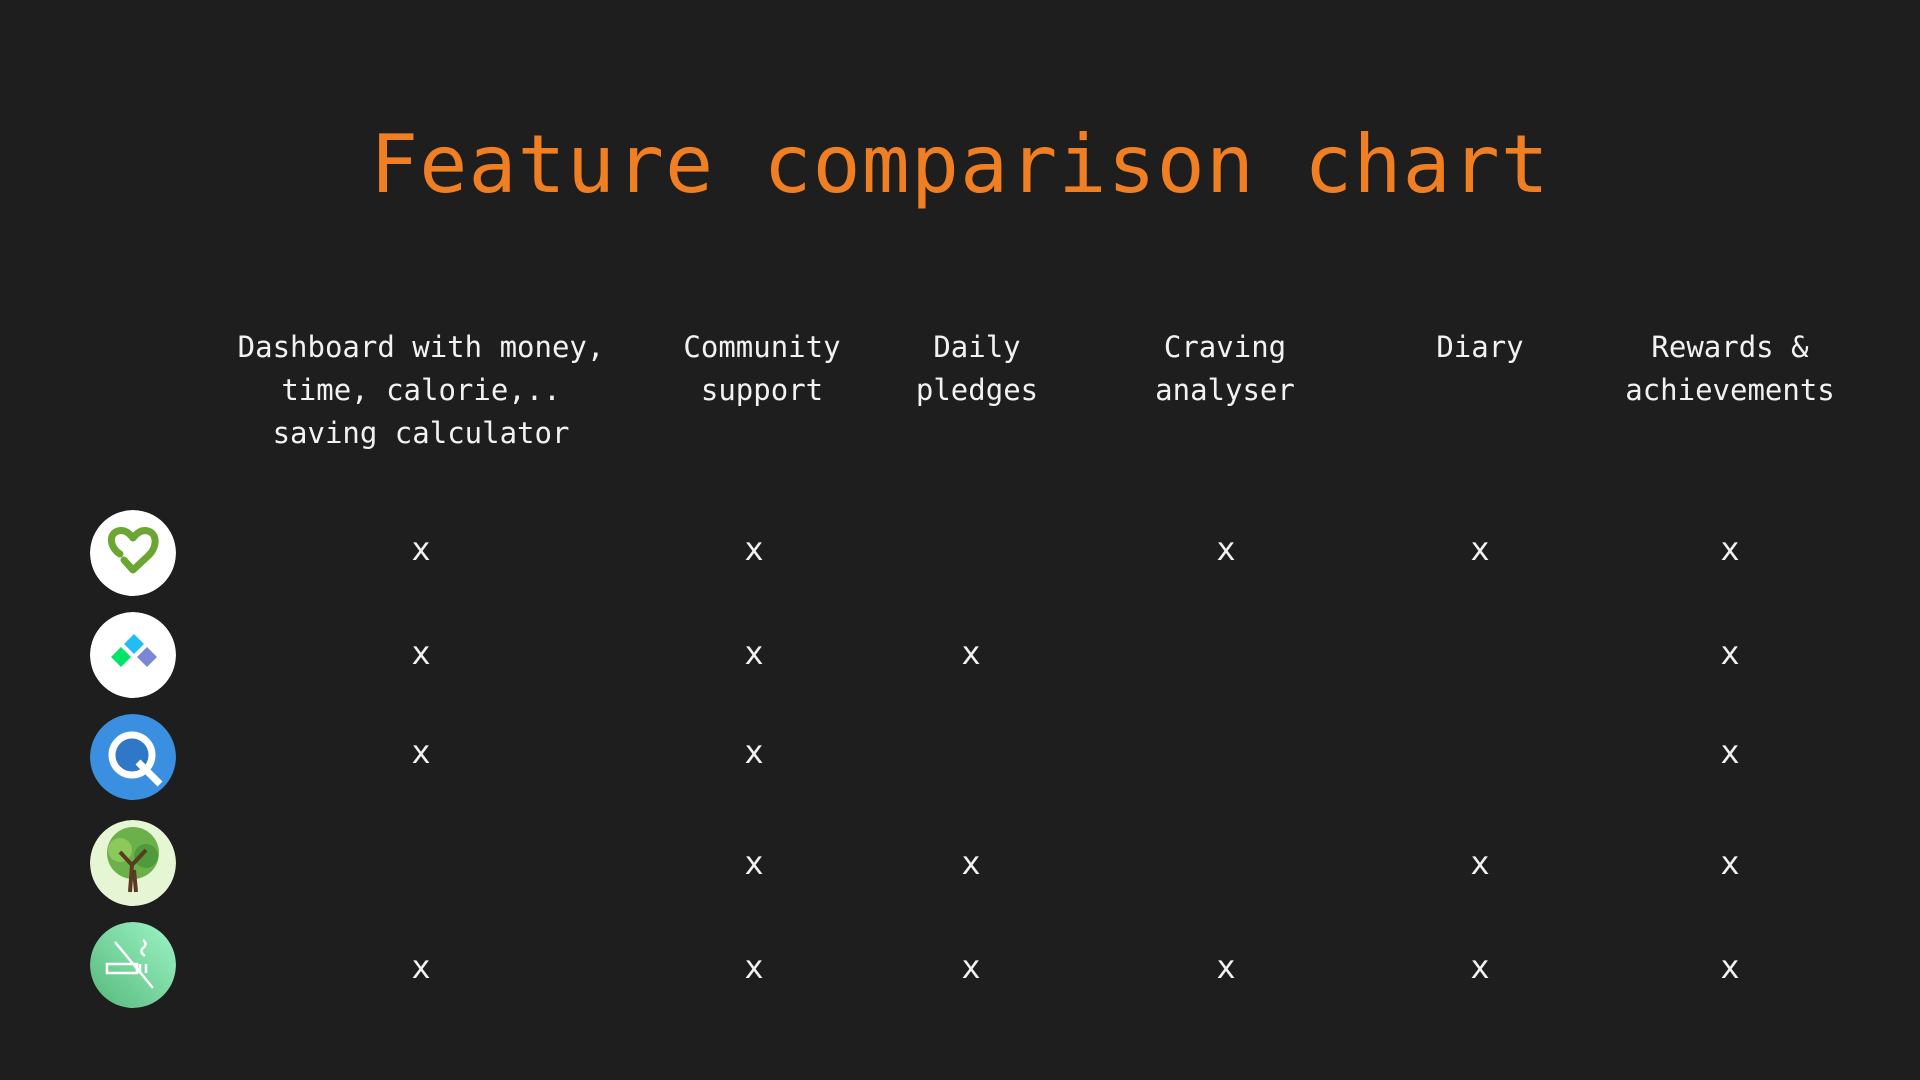 Image resolution: width=1920 pixels, height=1080 pixels. What do you see at coordinates (960, 164) in the screenshot?
I see `page-title: Feature comparison chart` at bounding box center [960, 164].